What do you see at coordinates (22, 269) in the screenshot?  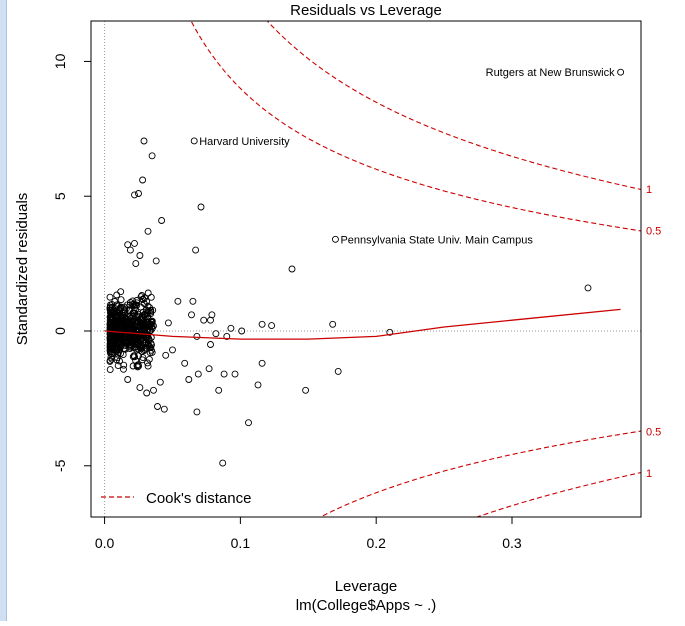 I see `y-axis-label: Standardized residuals` at bounding box center [22, 269].